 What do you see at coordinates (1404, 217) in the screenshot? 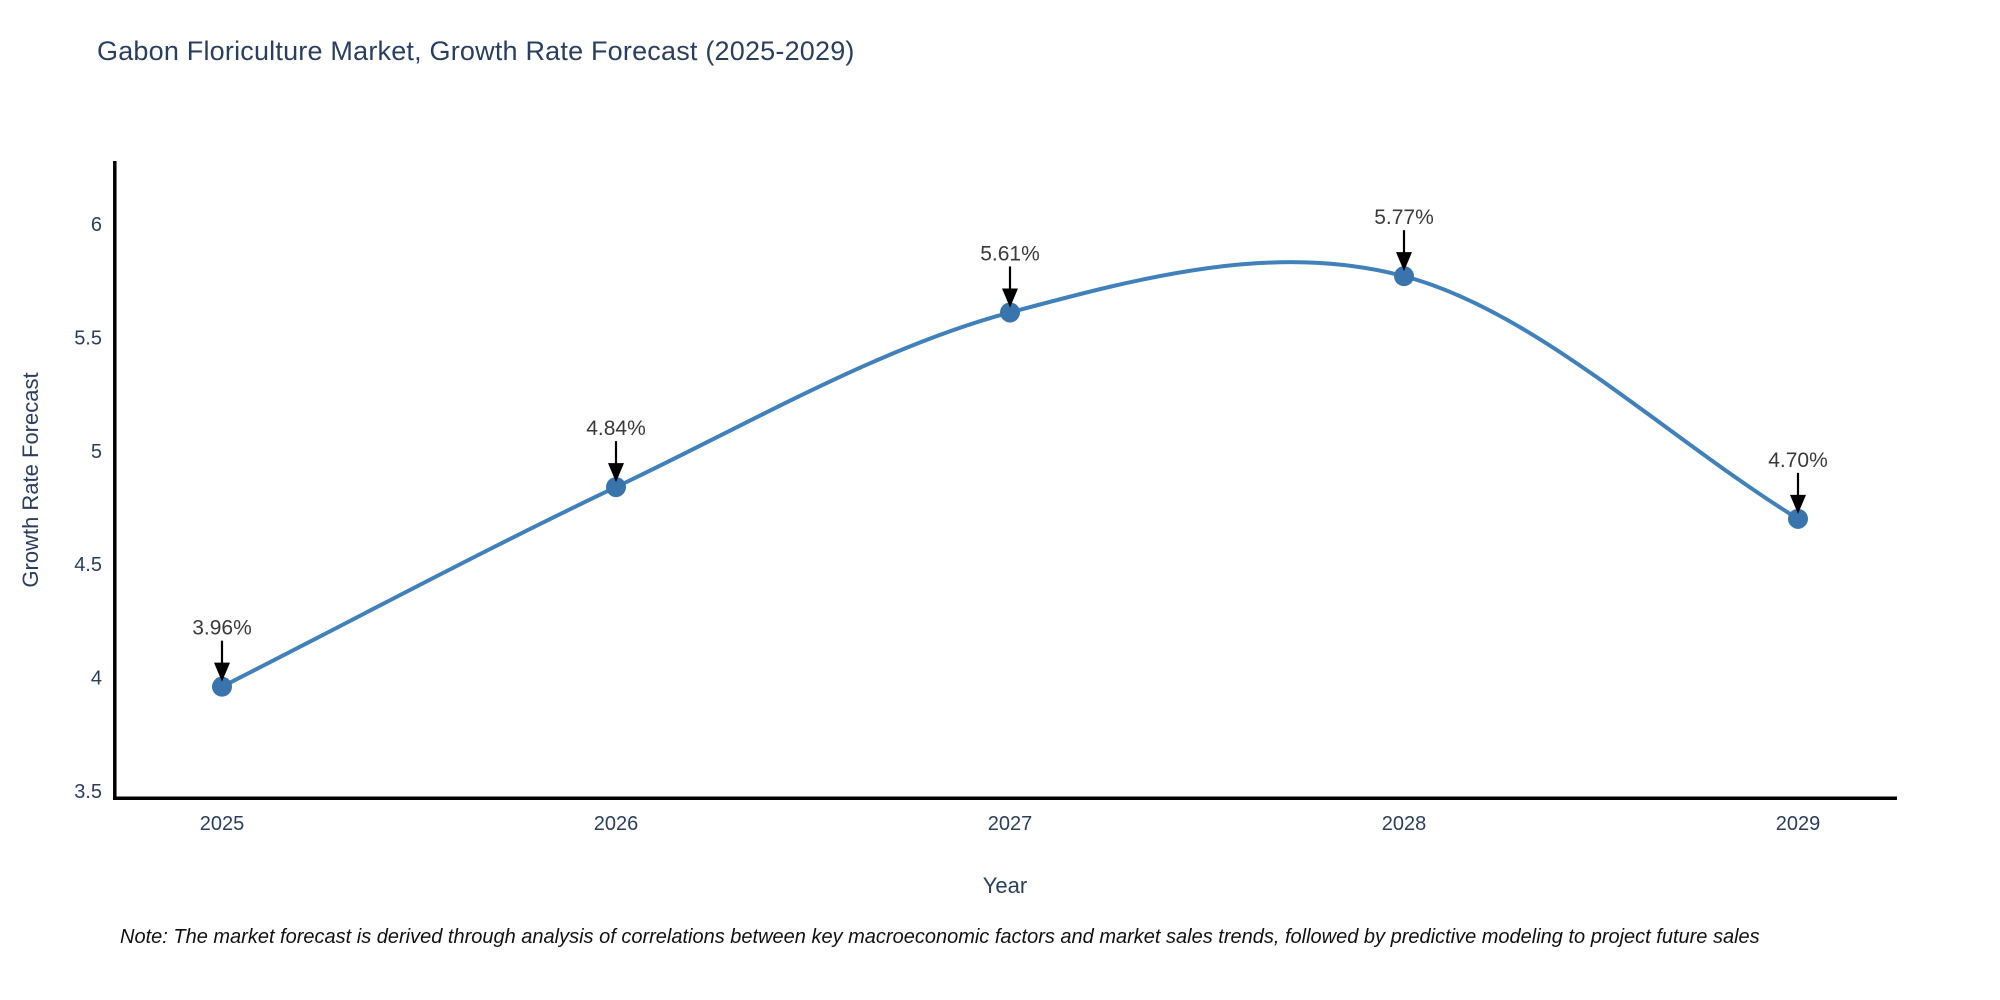
I see `annotation-value-label: 5.77%` at bounding box center [1404, 217].